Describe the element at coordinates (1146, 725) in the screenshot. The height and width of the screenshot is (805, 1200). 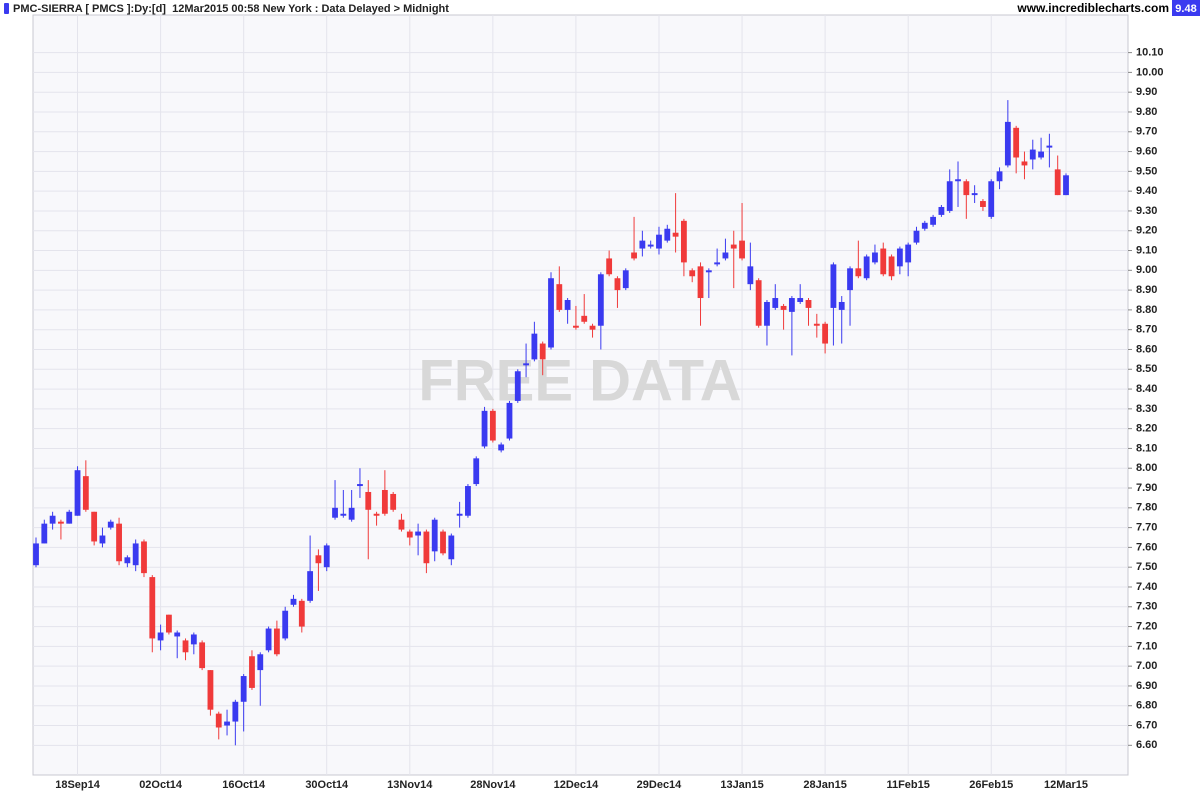
I see `y-tick-label: 6.70` at that location.